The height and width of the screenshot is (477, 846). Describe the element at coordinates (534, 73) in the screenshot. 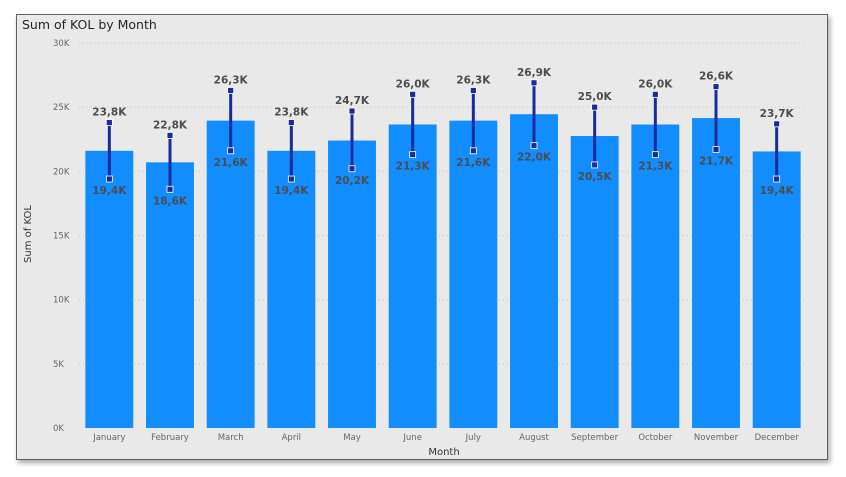

I see `upper-bound-label: 26,9K` at that location.